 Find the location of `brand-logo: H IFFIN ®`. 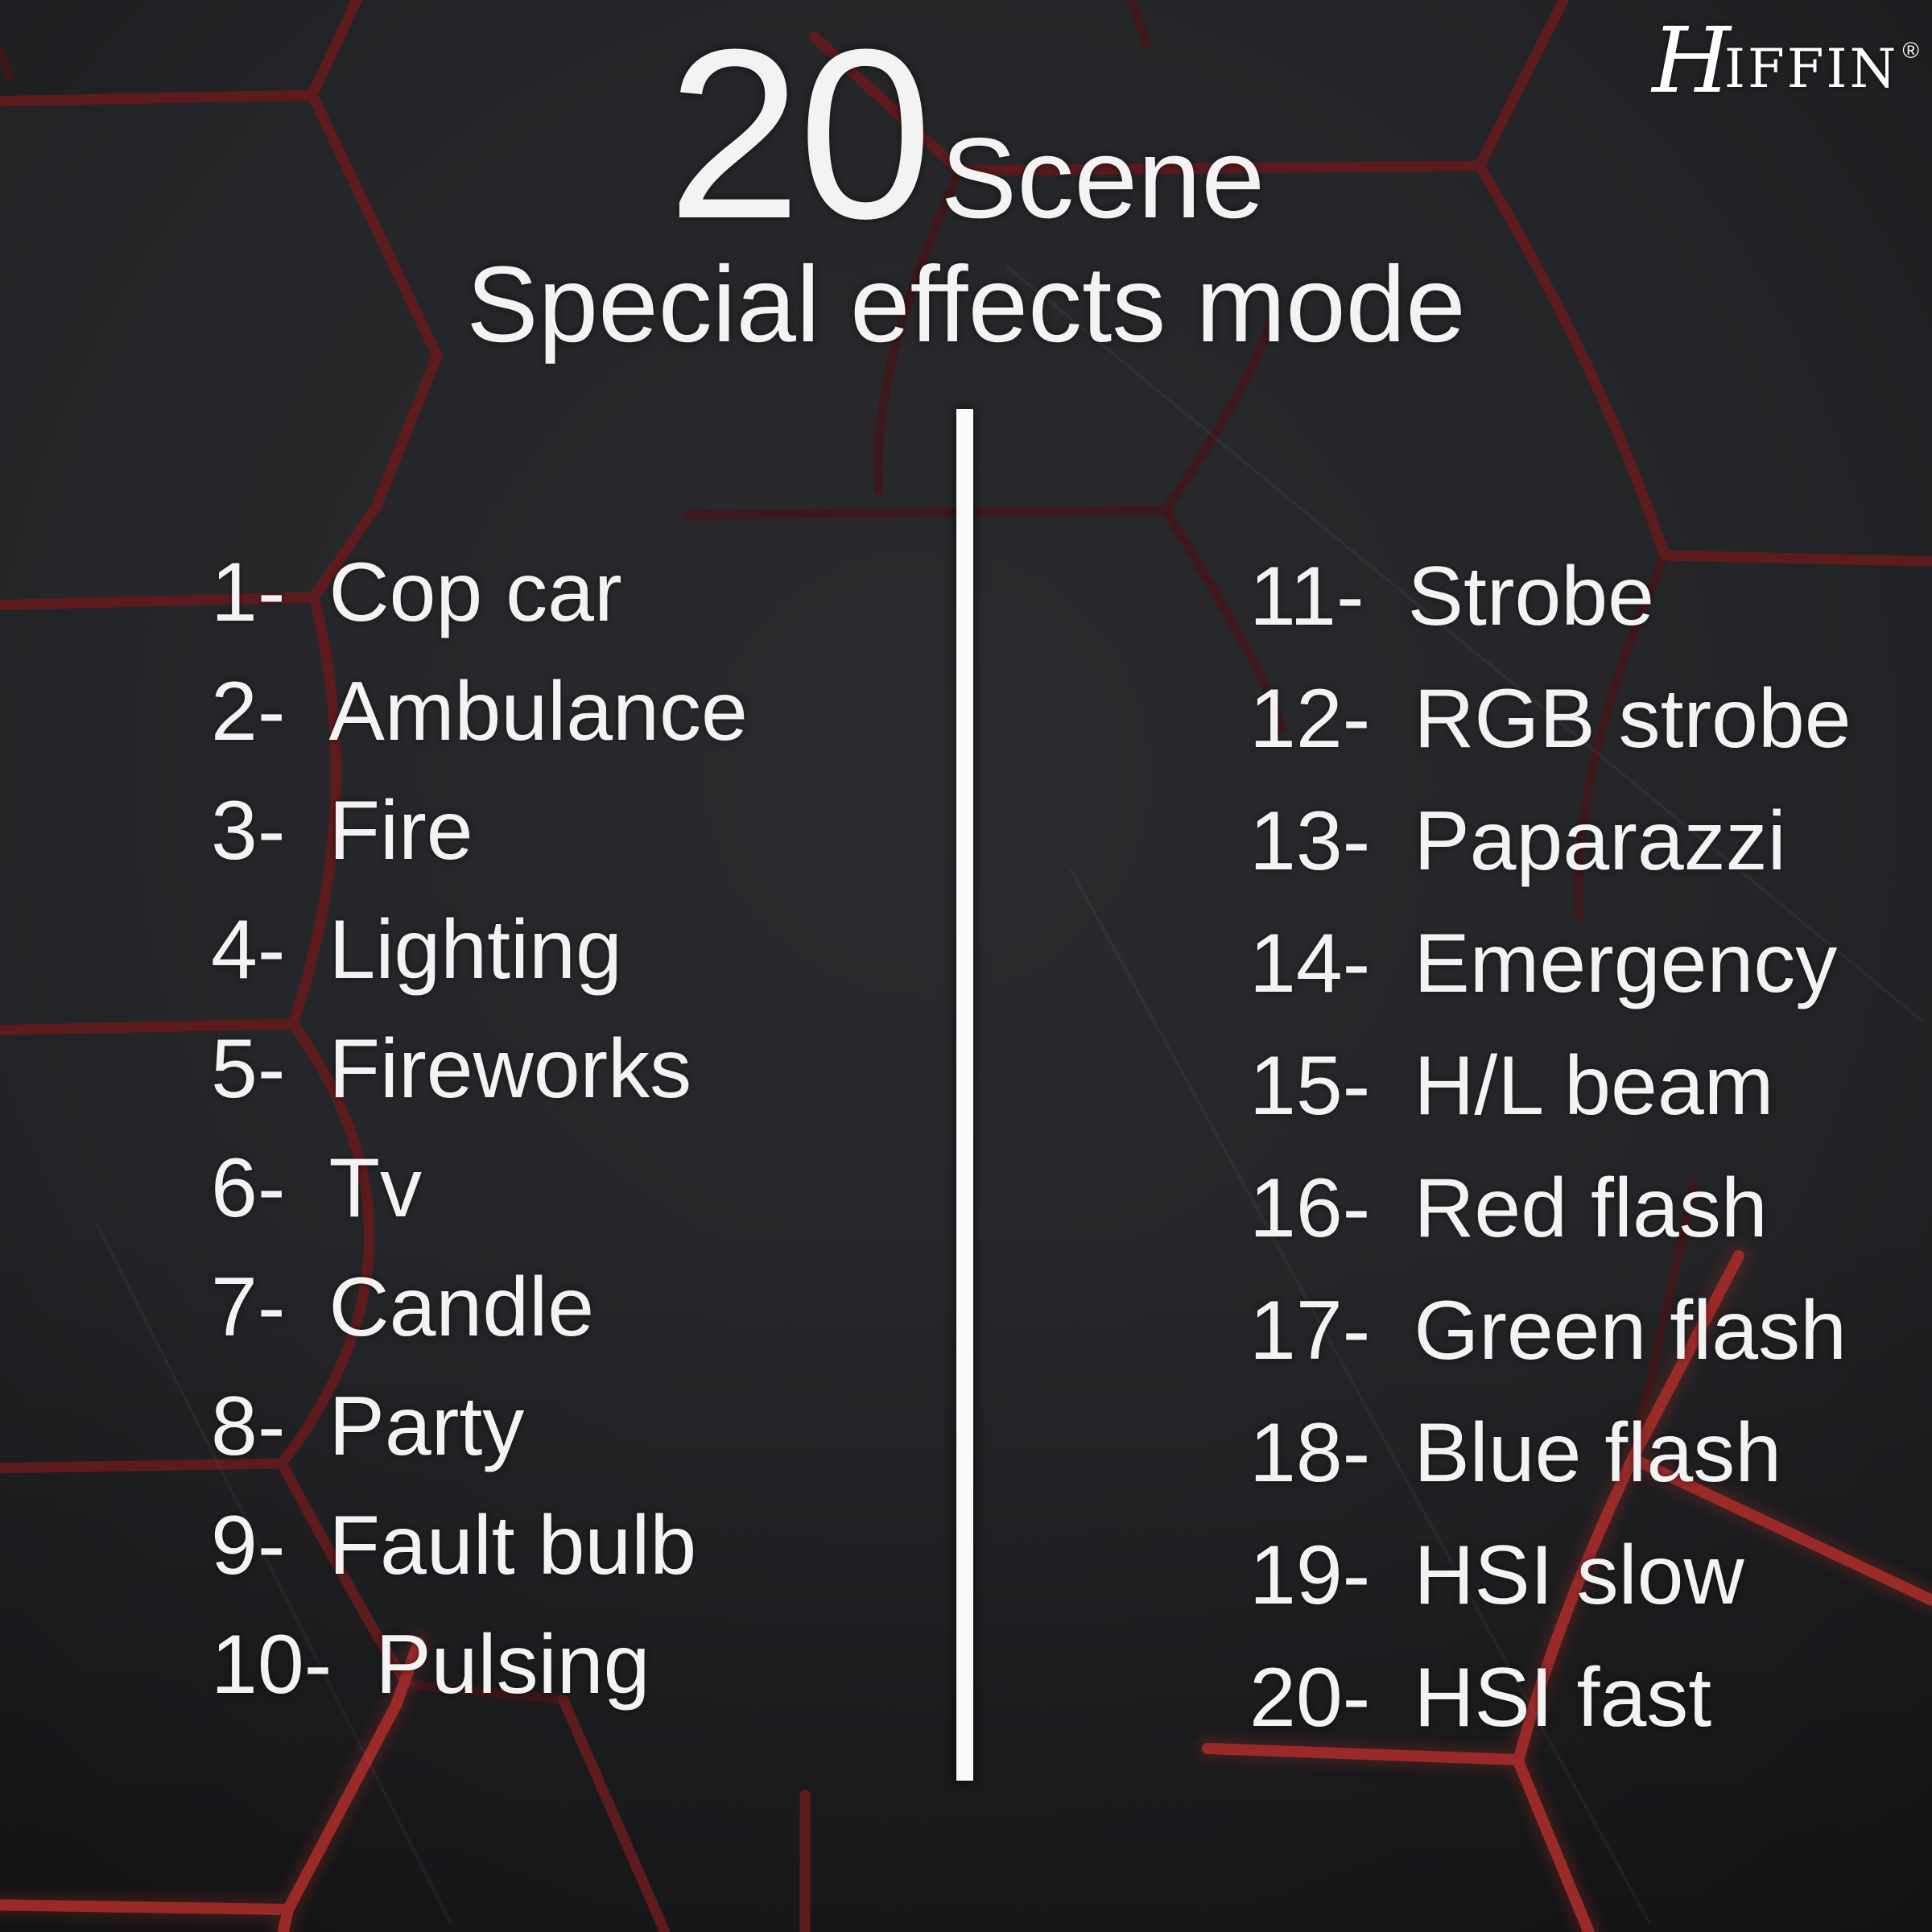

brand-logo: H IFFIN ® is located at coordinates (1785, 58).